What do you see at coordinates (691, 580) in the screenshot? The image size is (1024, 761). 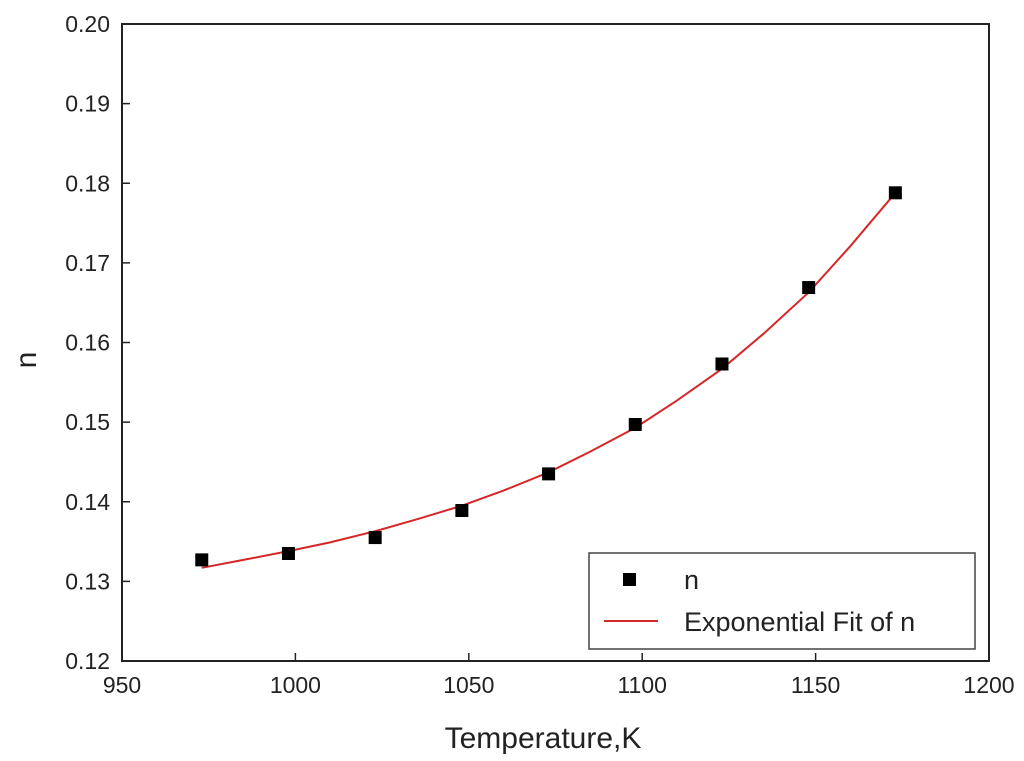 I see `legend-label-points: n` at bounding box center [691, 580].